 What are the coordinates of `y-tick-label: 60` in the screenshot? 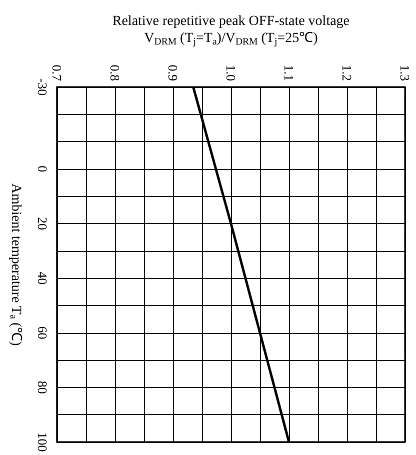 It's located at (42, 333).